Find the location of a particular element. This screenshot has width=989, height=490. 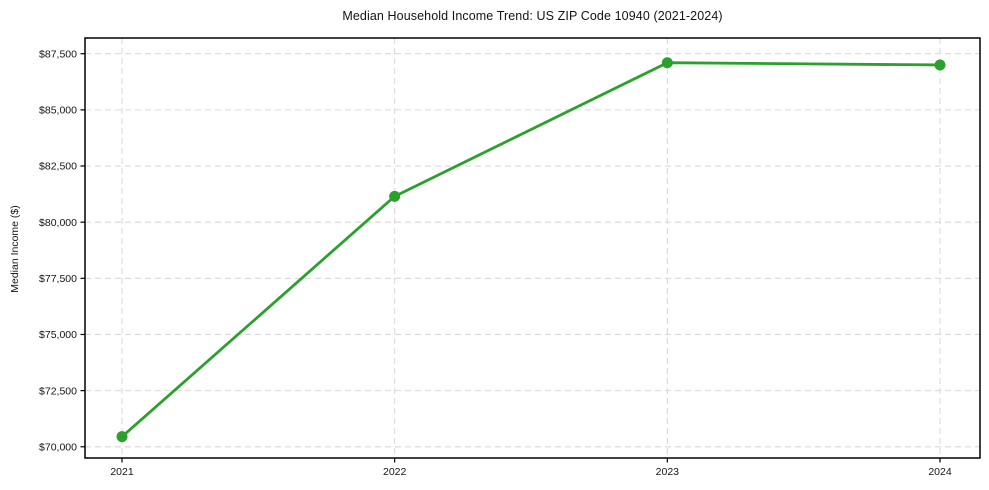

data-point-2023 is located at coordinates (667, 63).